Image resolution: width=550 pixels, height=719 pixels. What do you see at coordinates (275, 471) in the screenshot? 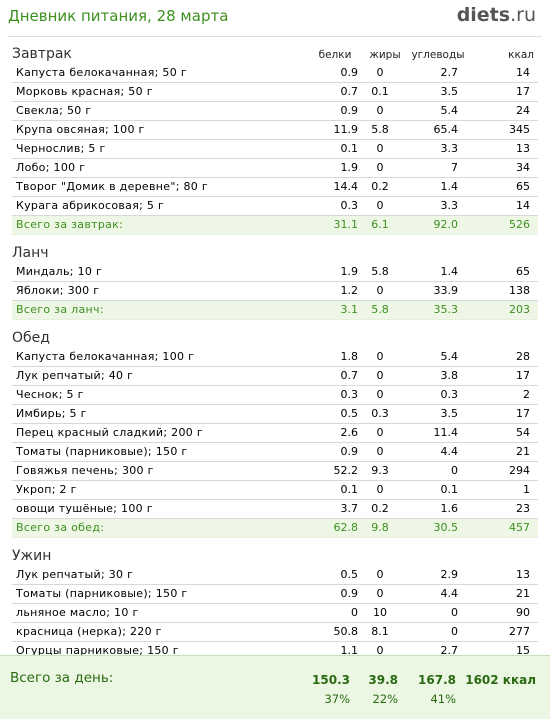
I see `food-row: Говяжья печень; 300 г 52.2 9.3 0 294` at bounding box center [275, 471].